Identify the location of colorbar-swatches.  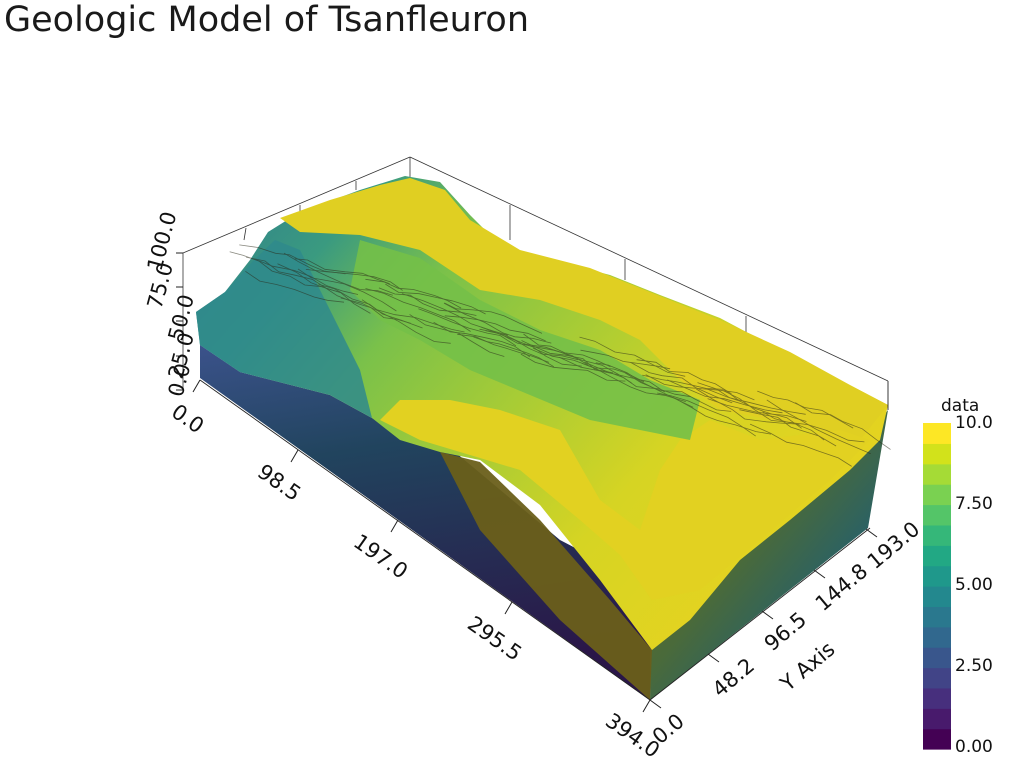
(937, 586).